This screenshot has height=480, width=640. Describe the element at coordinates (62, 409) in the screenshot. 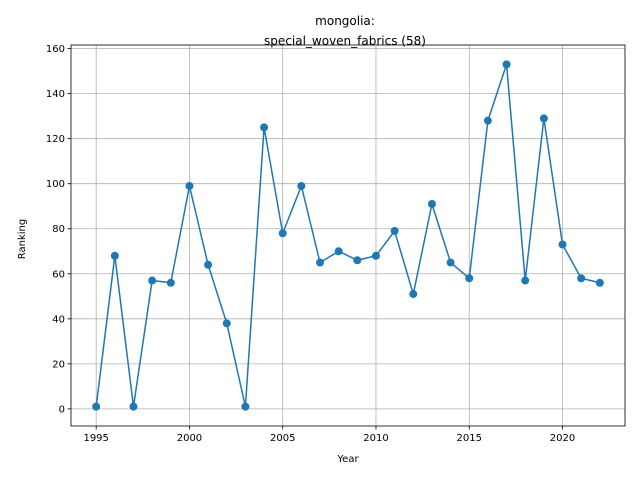

I see `y-tick-label: 0` at that location.